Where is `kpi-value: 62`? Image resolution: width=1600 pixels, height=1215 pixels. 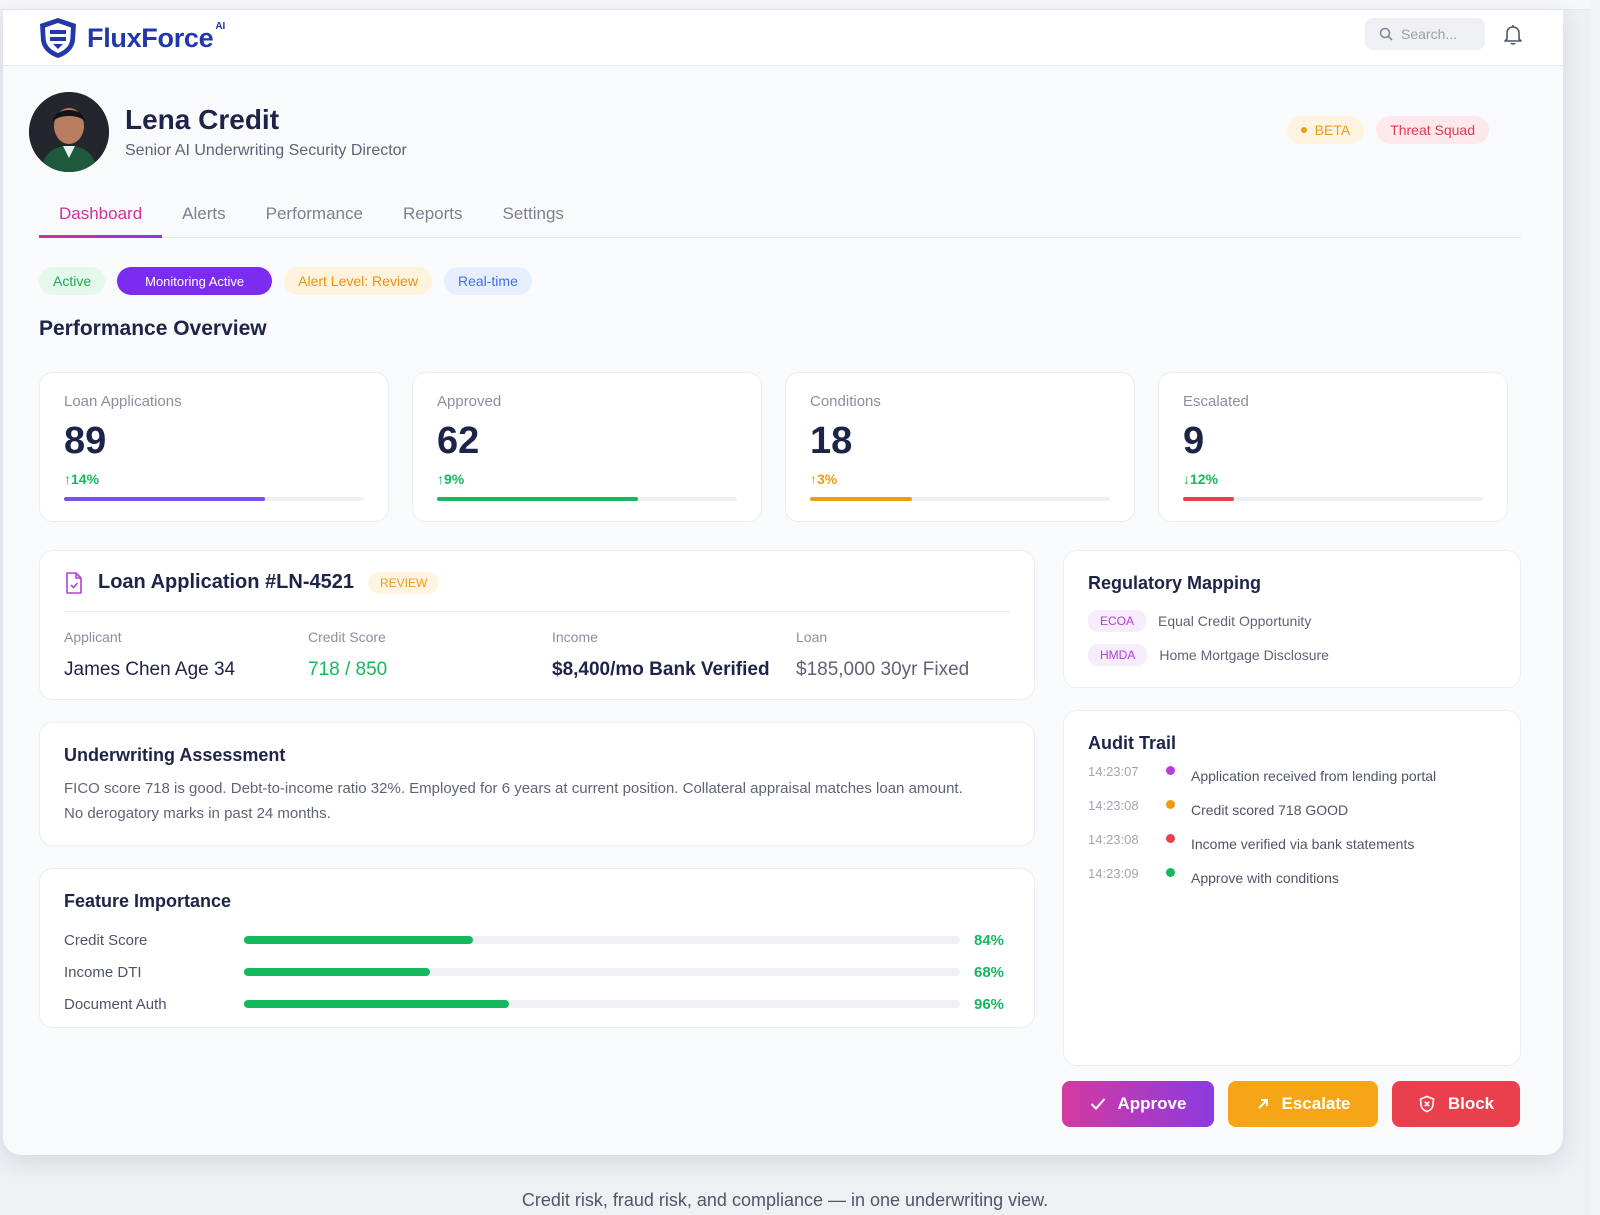
kpi-value: 62 is located at coordinates (458, 441).